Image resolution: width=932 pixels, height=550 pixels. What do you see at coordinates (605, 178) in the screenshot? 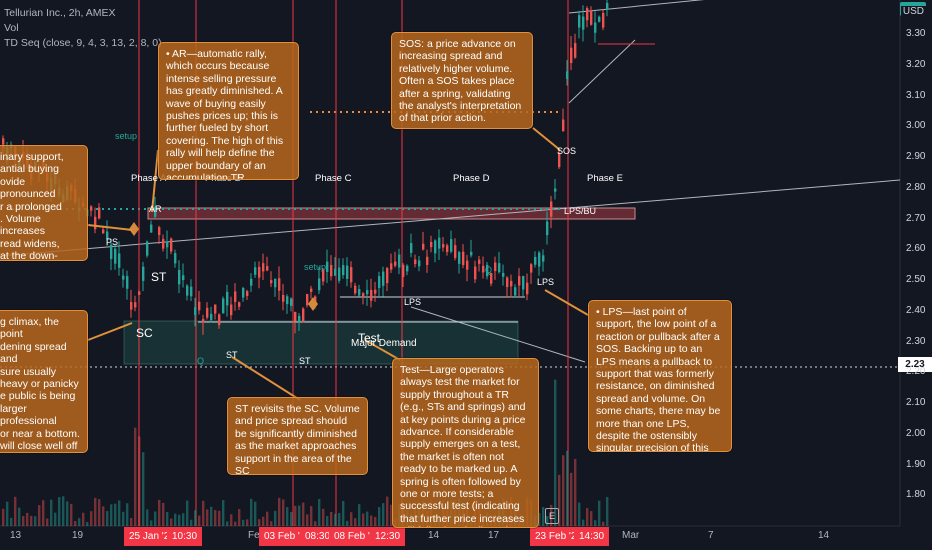
I see `phase-e-label: Phase E` at bounding box center [605, 178].